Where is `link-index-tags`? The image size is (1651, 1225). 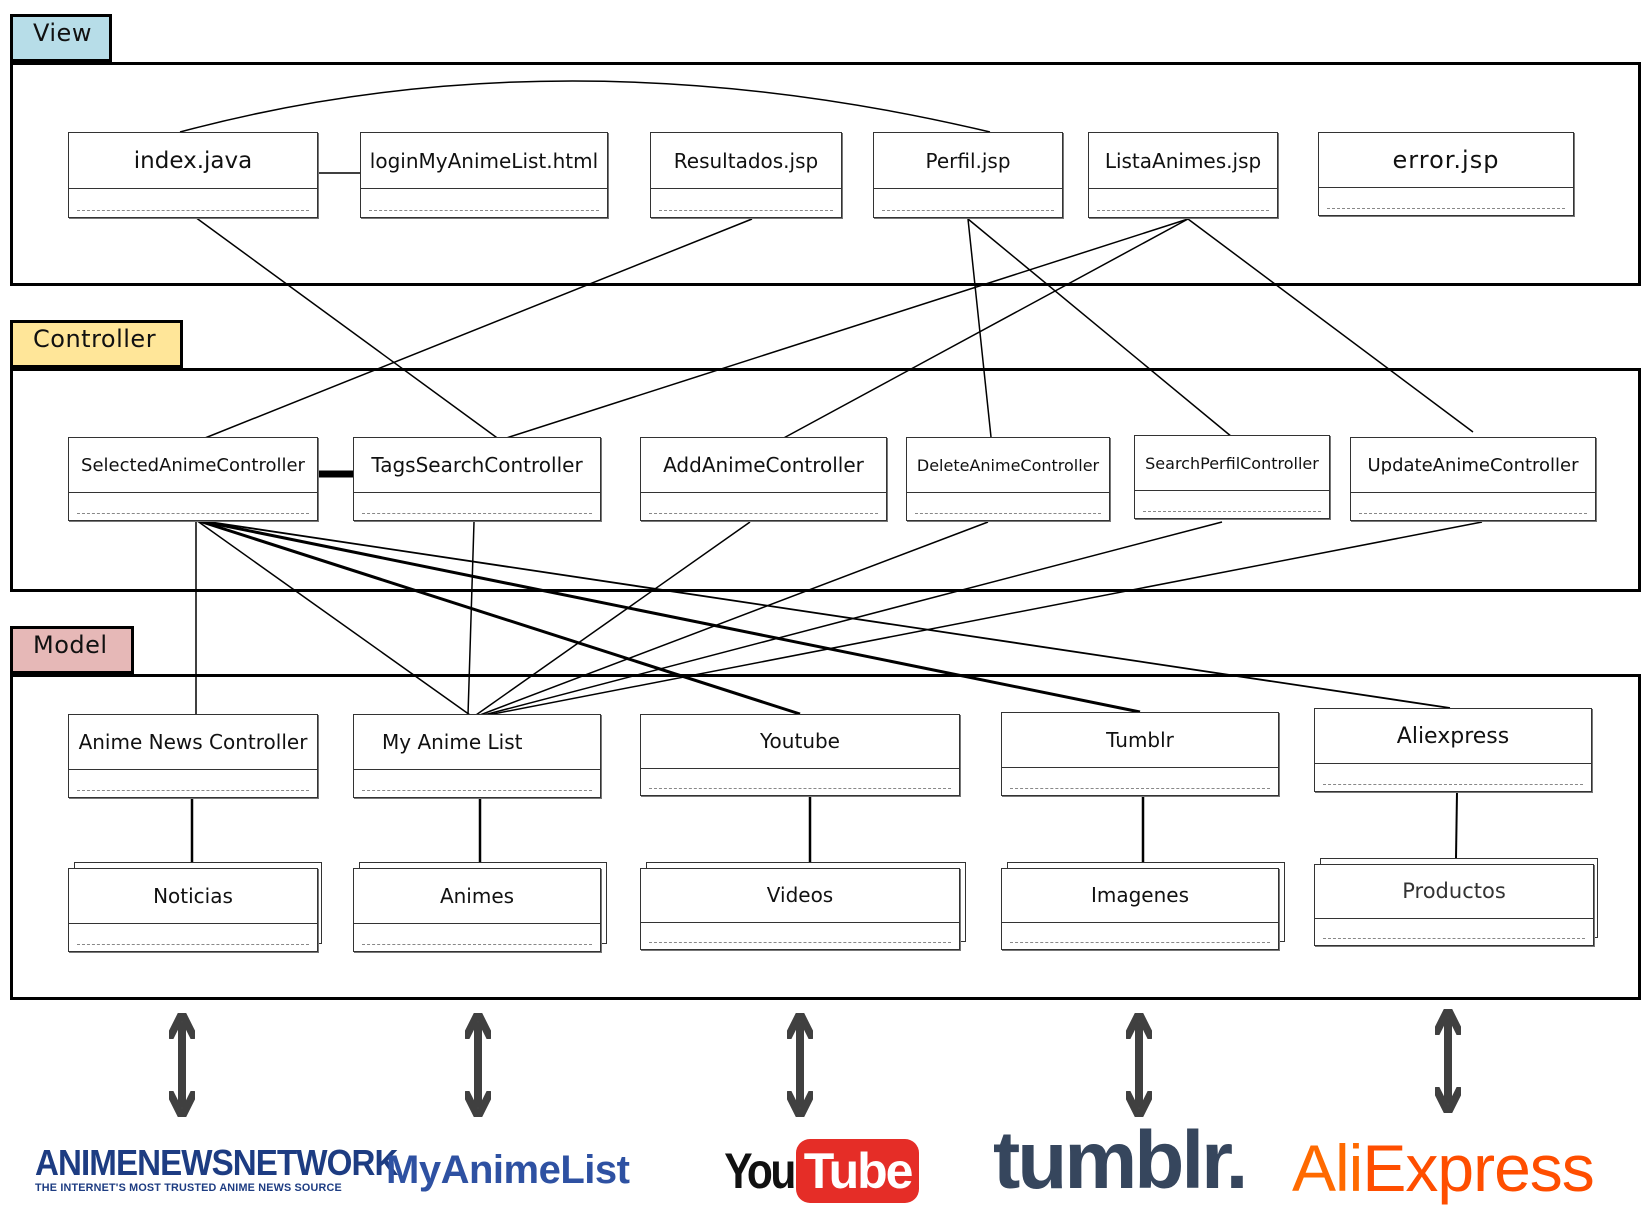
link-index-tags is located at coordinates (347, 328).